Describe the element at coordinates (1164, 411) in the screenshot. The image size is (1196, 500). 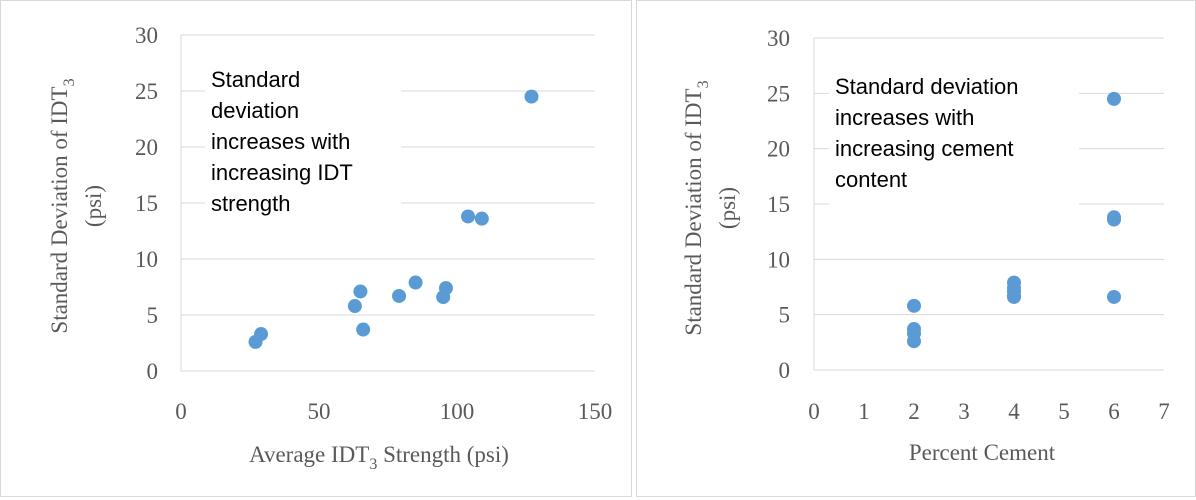
I see `x-tick-label-7: 7` at that location.